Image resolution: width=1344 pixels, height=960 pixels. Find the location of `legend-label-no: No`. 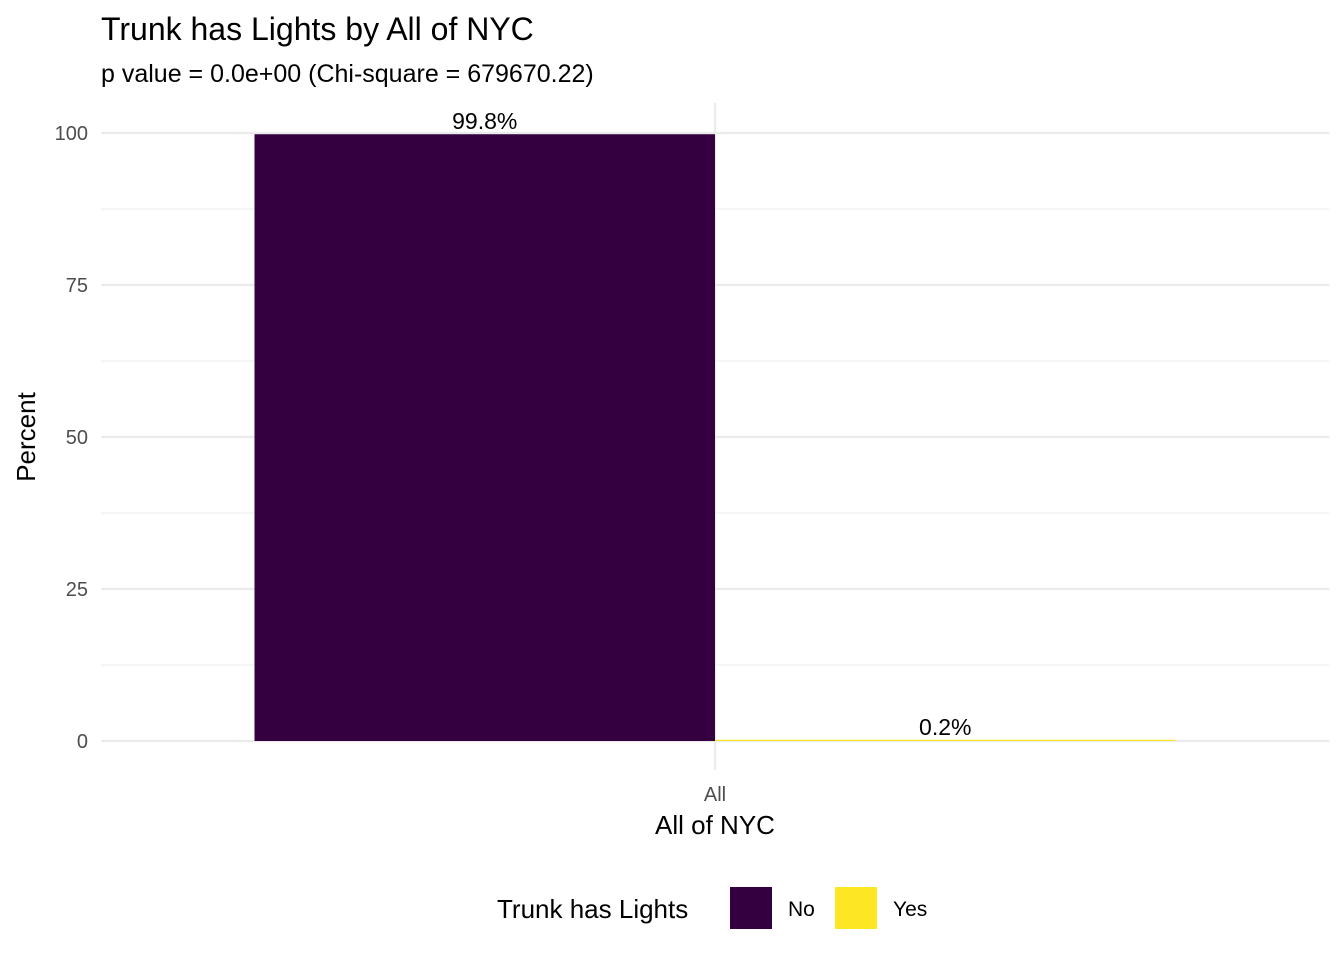

legend-label-no: No is located at coordinates (801, 909).